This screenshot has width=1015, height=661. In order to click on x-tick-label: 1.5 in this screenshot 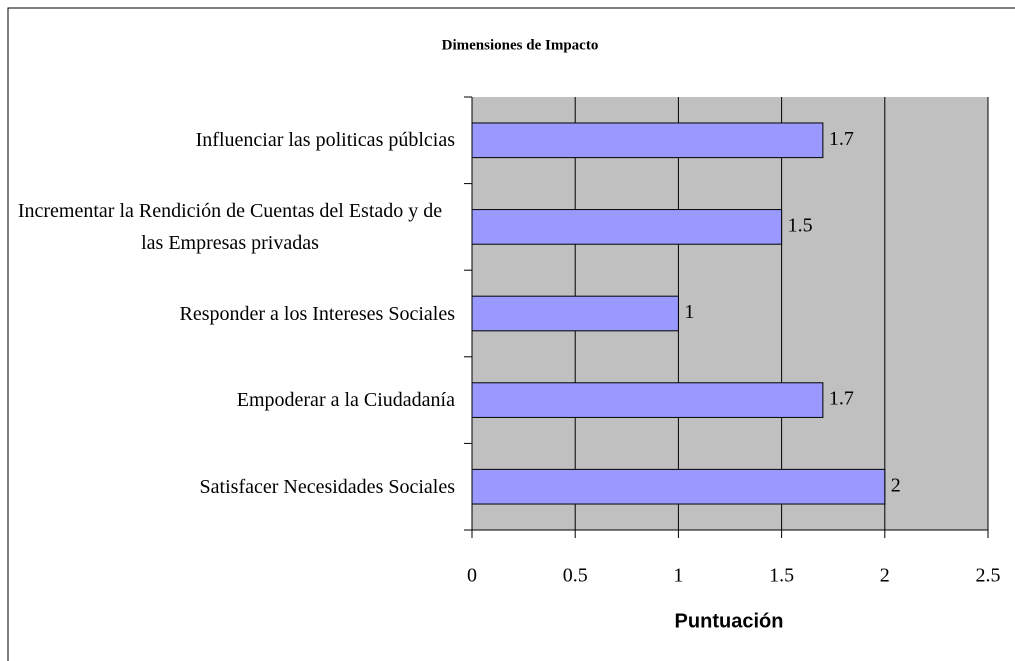, I will do `click(781, 576)`.